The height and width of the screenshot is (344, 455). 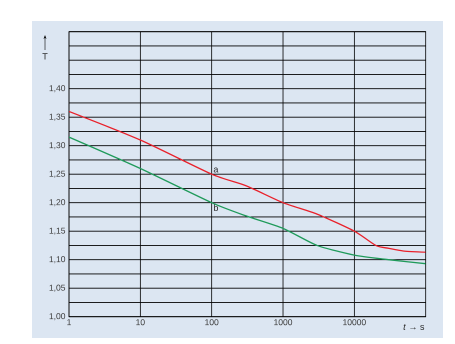 I want to click on x-tick-label: 10, so click(x=140, y=322).